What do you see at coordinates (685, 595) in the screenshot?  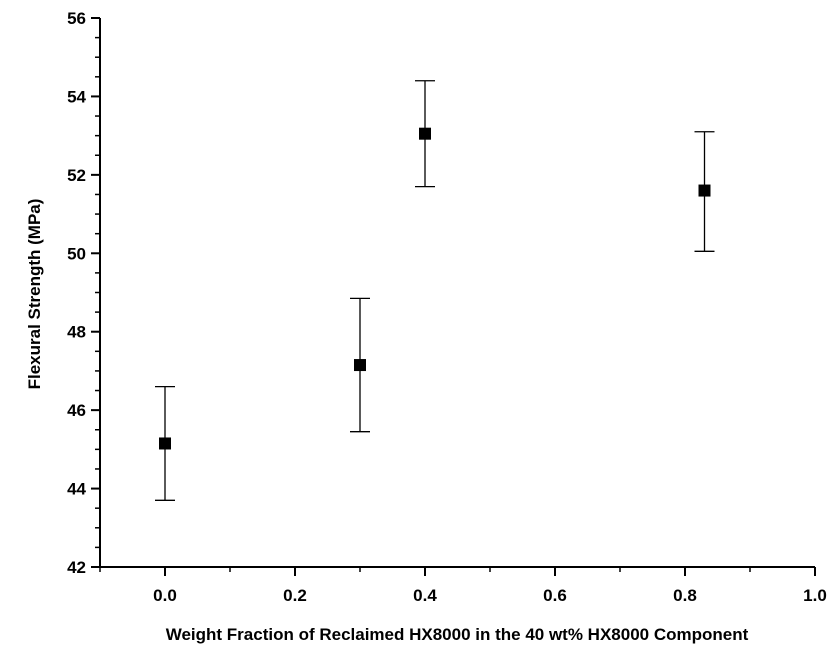 I see `x-tick-label: 0.8` at bounding box center [685, 595].